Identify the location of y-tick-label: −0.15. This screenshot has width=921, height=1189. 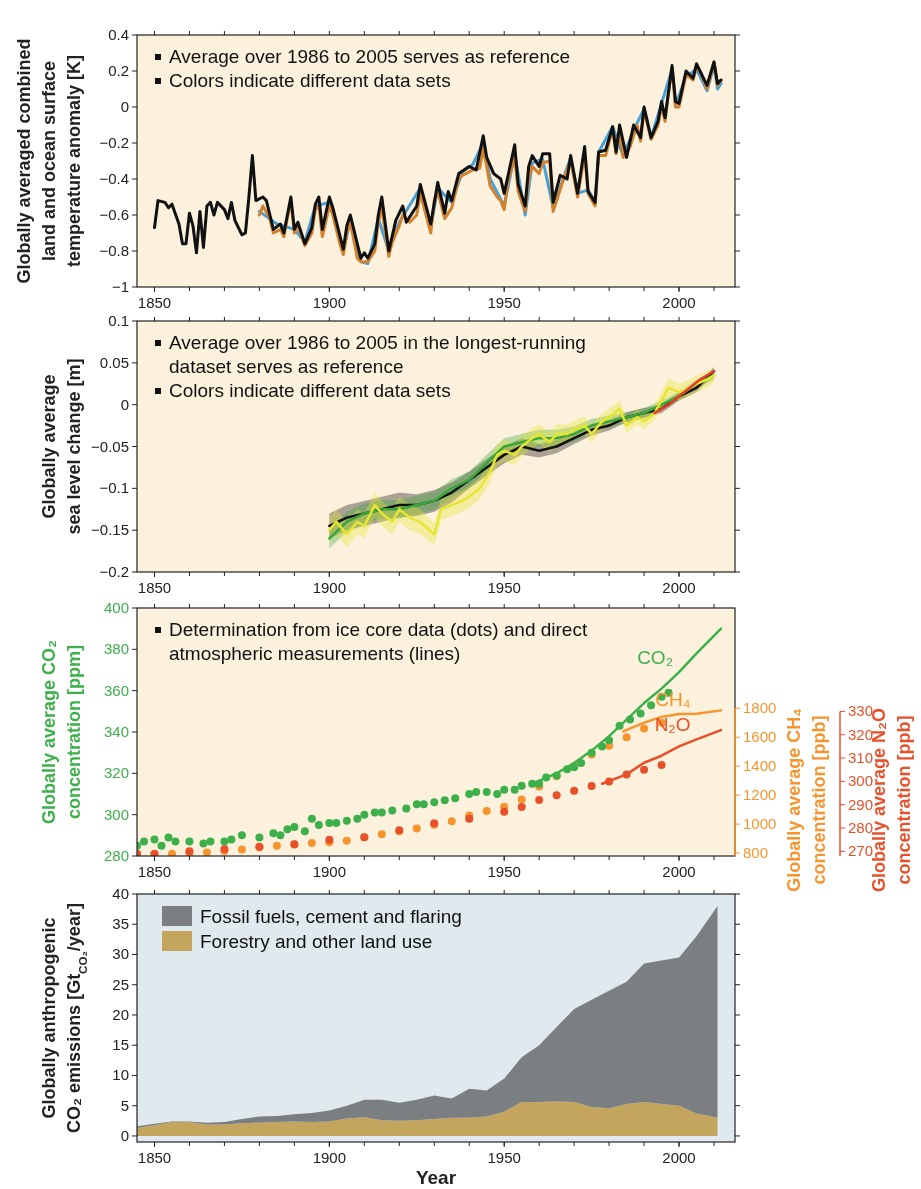
(110, 530).